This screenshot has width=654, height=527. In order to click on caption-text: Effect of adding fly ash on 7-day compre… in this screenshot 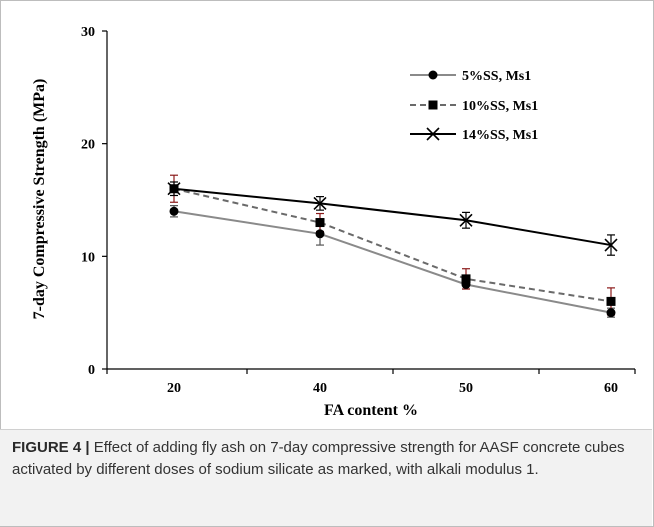, I will do `click(318, 458)`.